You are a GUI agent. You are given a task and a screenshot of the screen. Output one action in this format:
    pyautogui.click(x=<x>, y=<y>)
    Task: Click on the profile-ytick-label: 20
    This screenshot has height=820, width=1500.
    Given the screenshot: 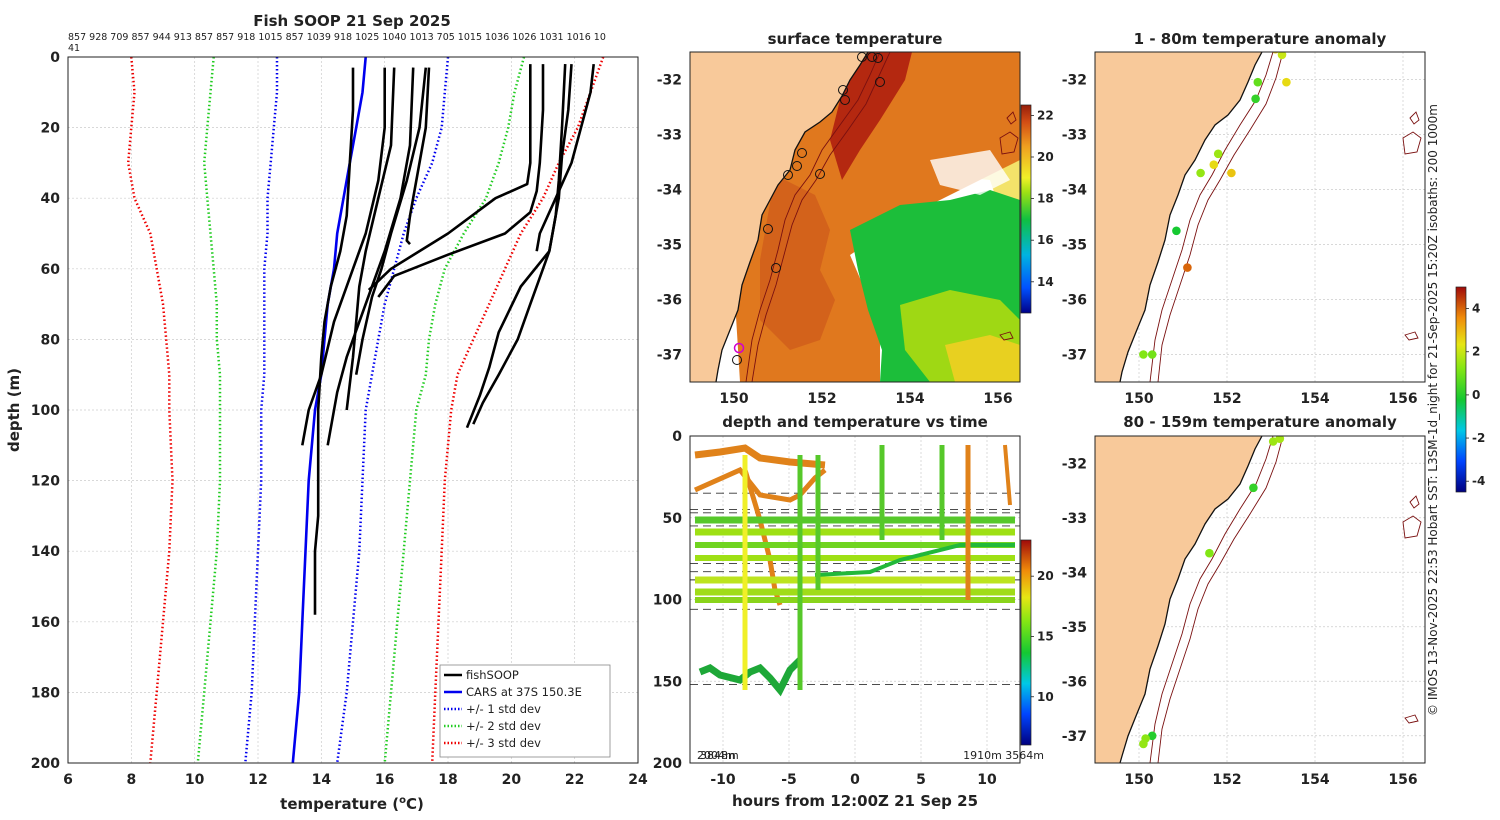 What is the action you would take?
    pyautogui.click(x=51, y=129)
    